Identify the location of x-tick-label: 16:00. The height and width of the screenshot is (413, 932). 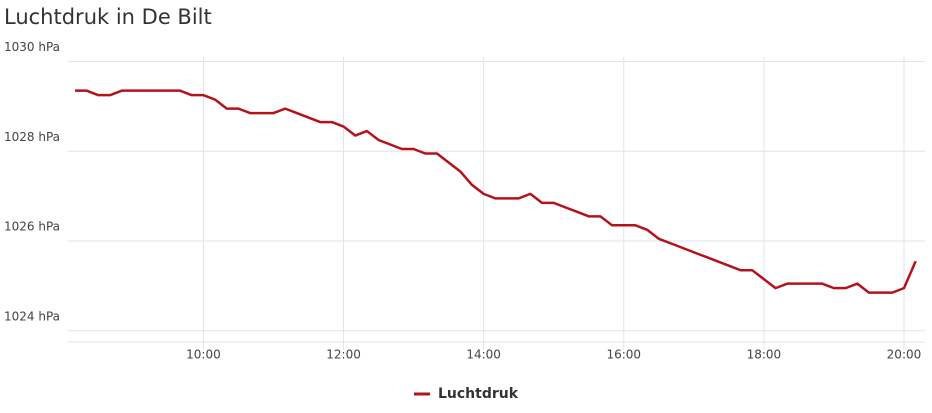
(623, 355).